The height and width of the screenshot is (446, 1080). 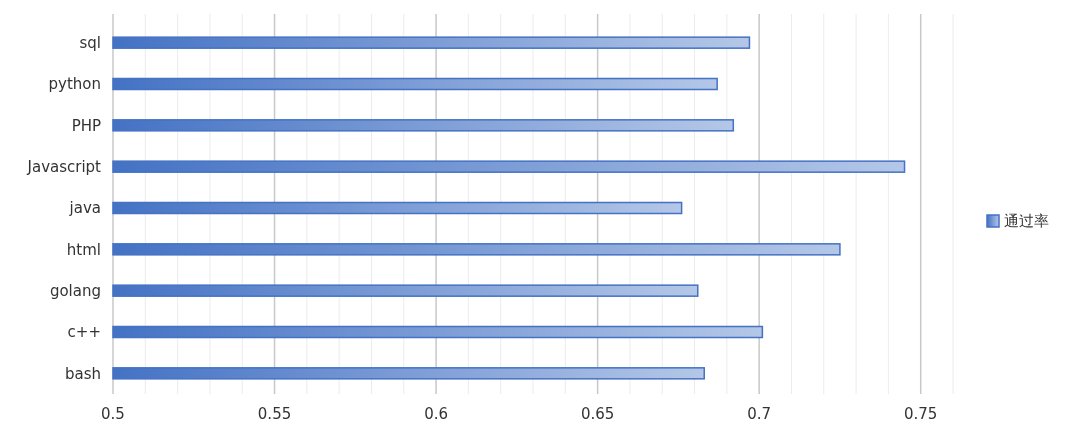 I want to click on y-tick-label: java, so click(x=84, y=208).